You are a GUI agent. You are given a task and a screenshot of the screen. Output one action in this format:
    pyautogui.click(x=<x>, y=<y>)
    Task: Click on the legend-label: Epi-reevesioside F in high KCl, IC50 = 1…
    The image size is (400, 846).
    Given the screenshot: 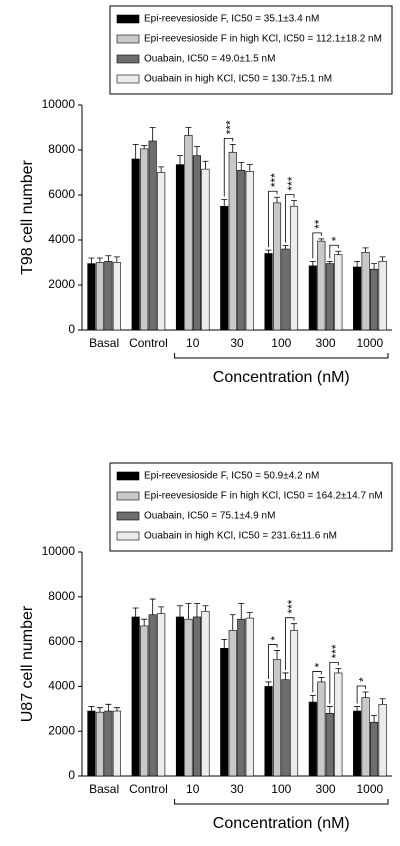 What is the action you would take?
    pyautogui.click(x=263, y=496)
    